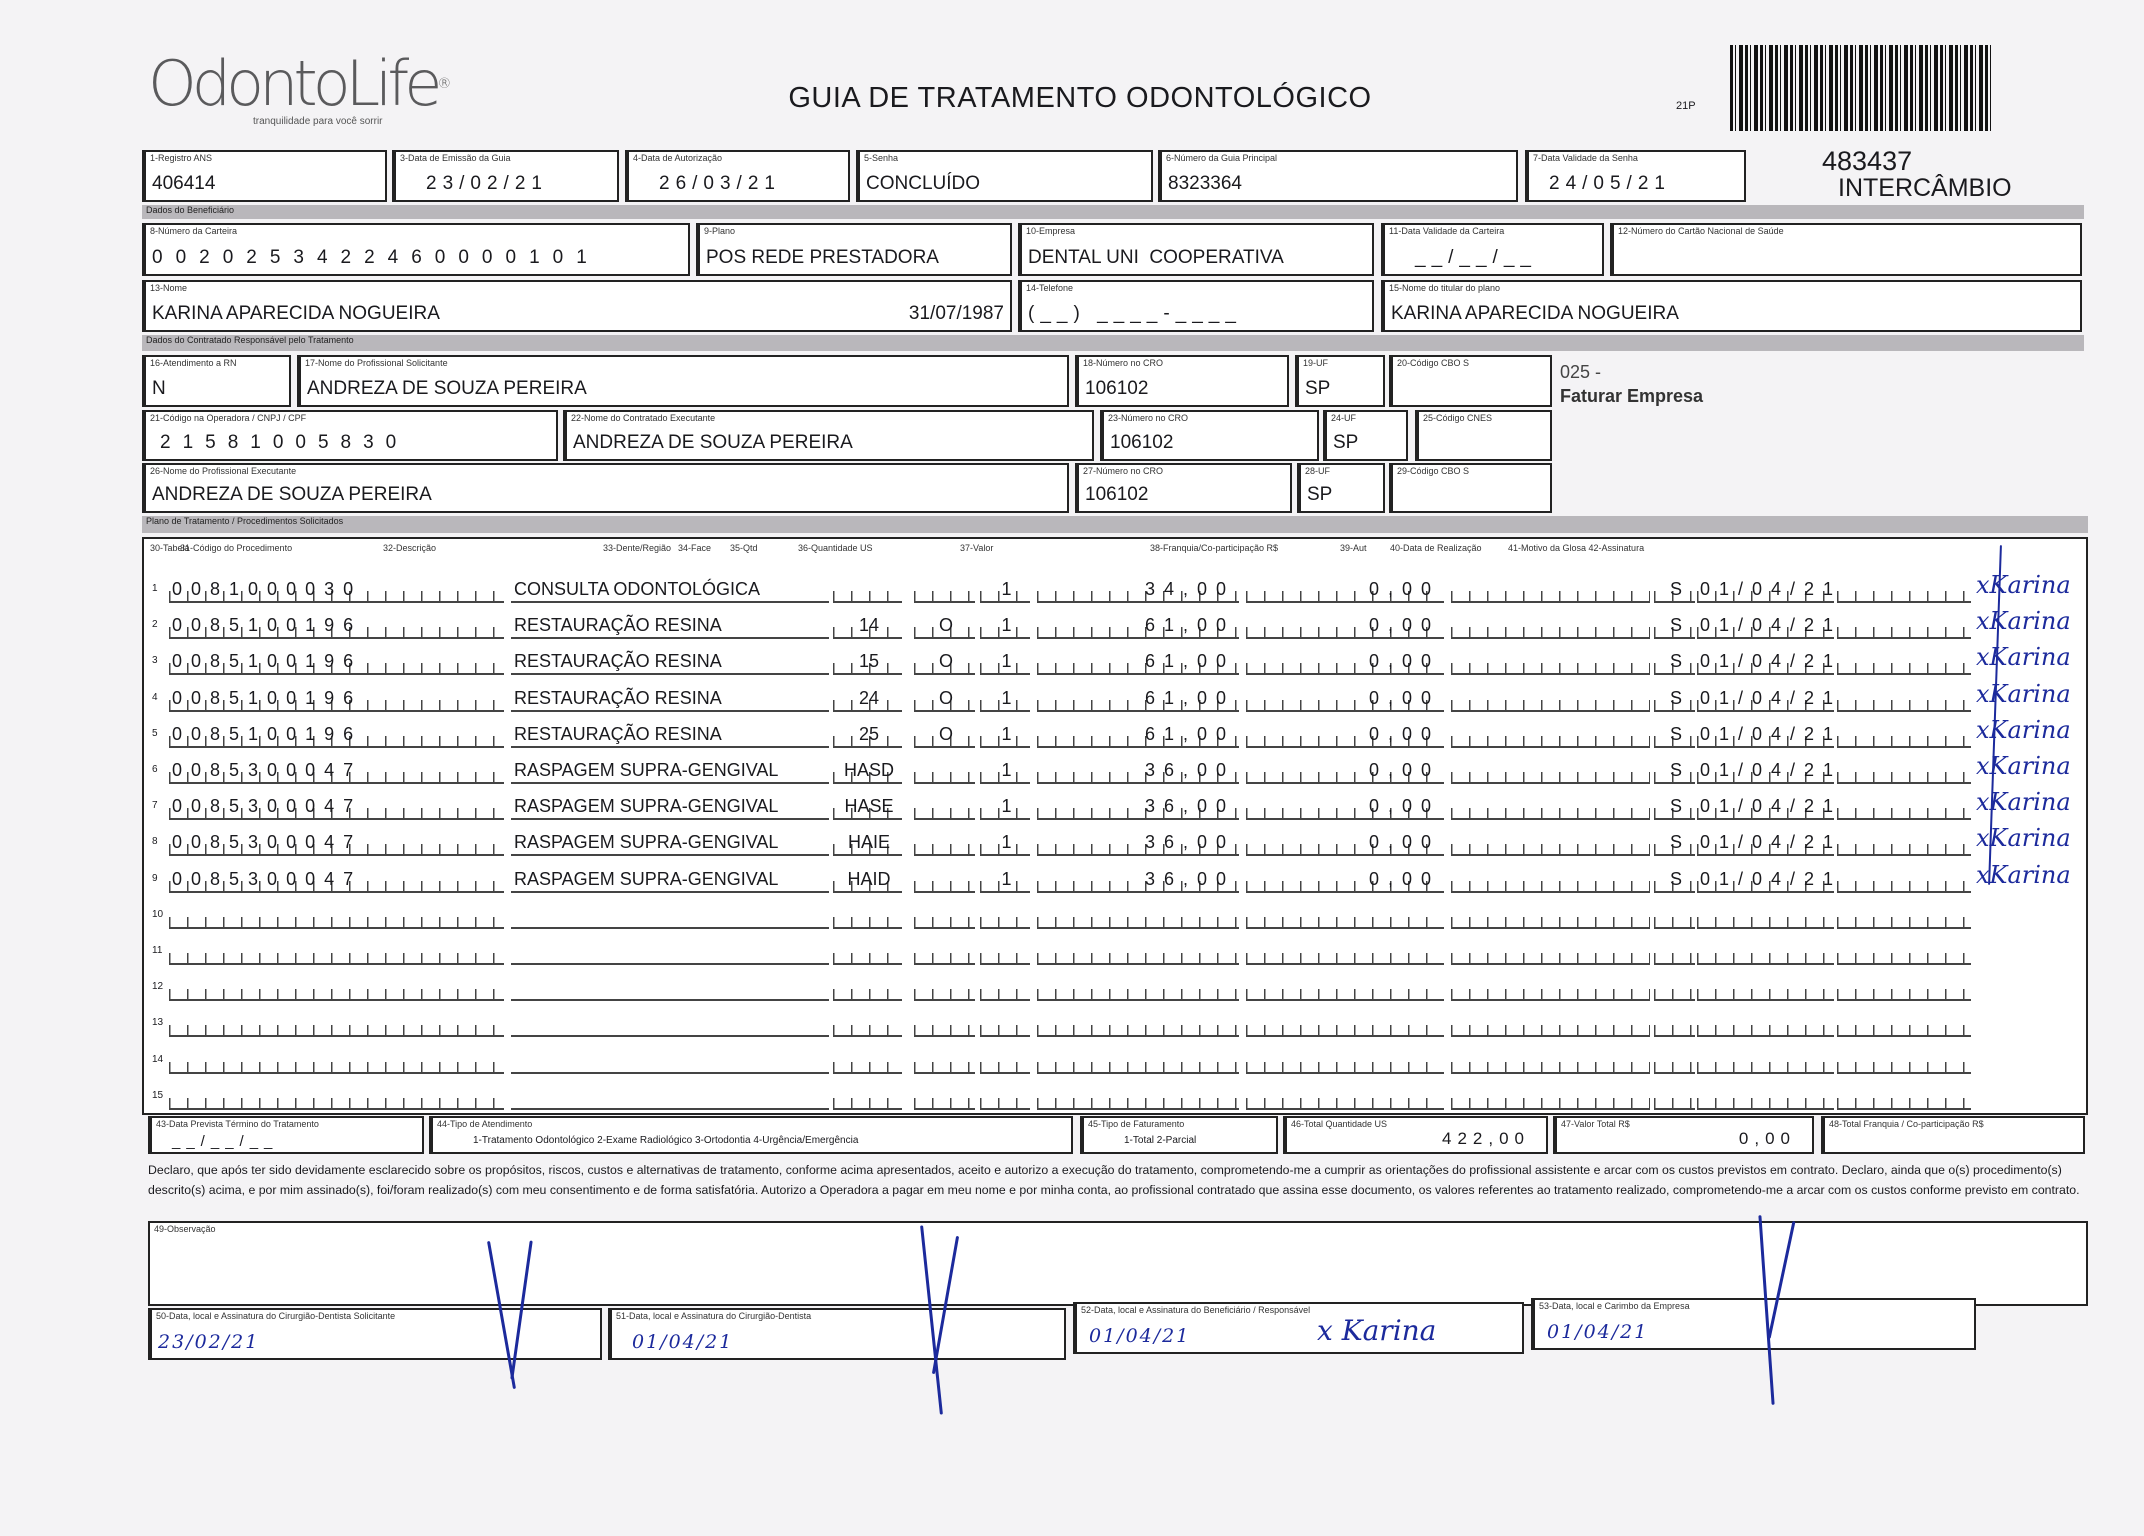 The image size is (2144, 1536). Describe the element at coordinates (867, 770) in the screenshot. I see `tooth-region-cell: HASD` at that location.